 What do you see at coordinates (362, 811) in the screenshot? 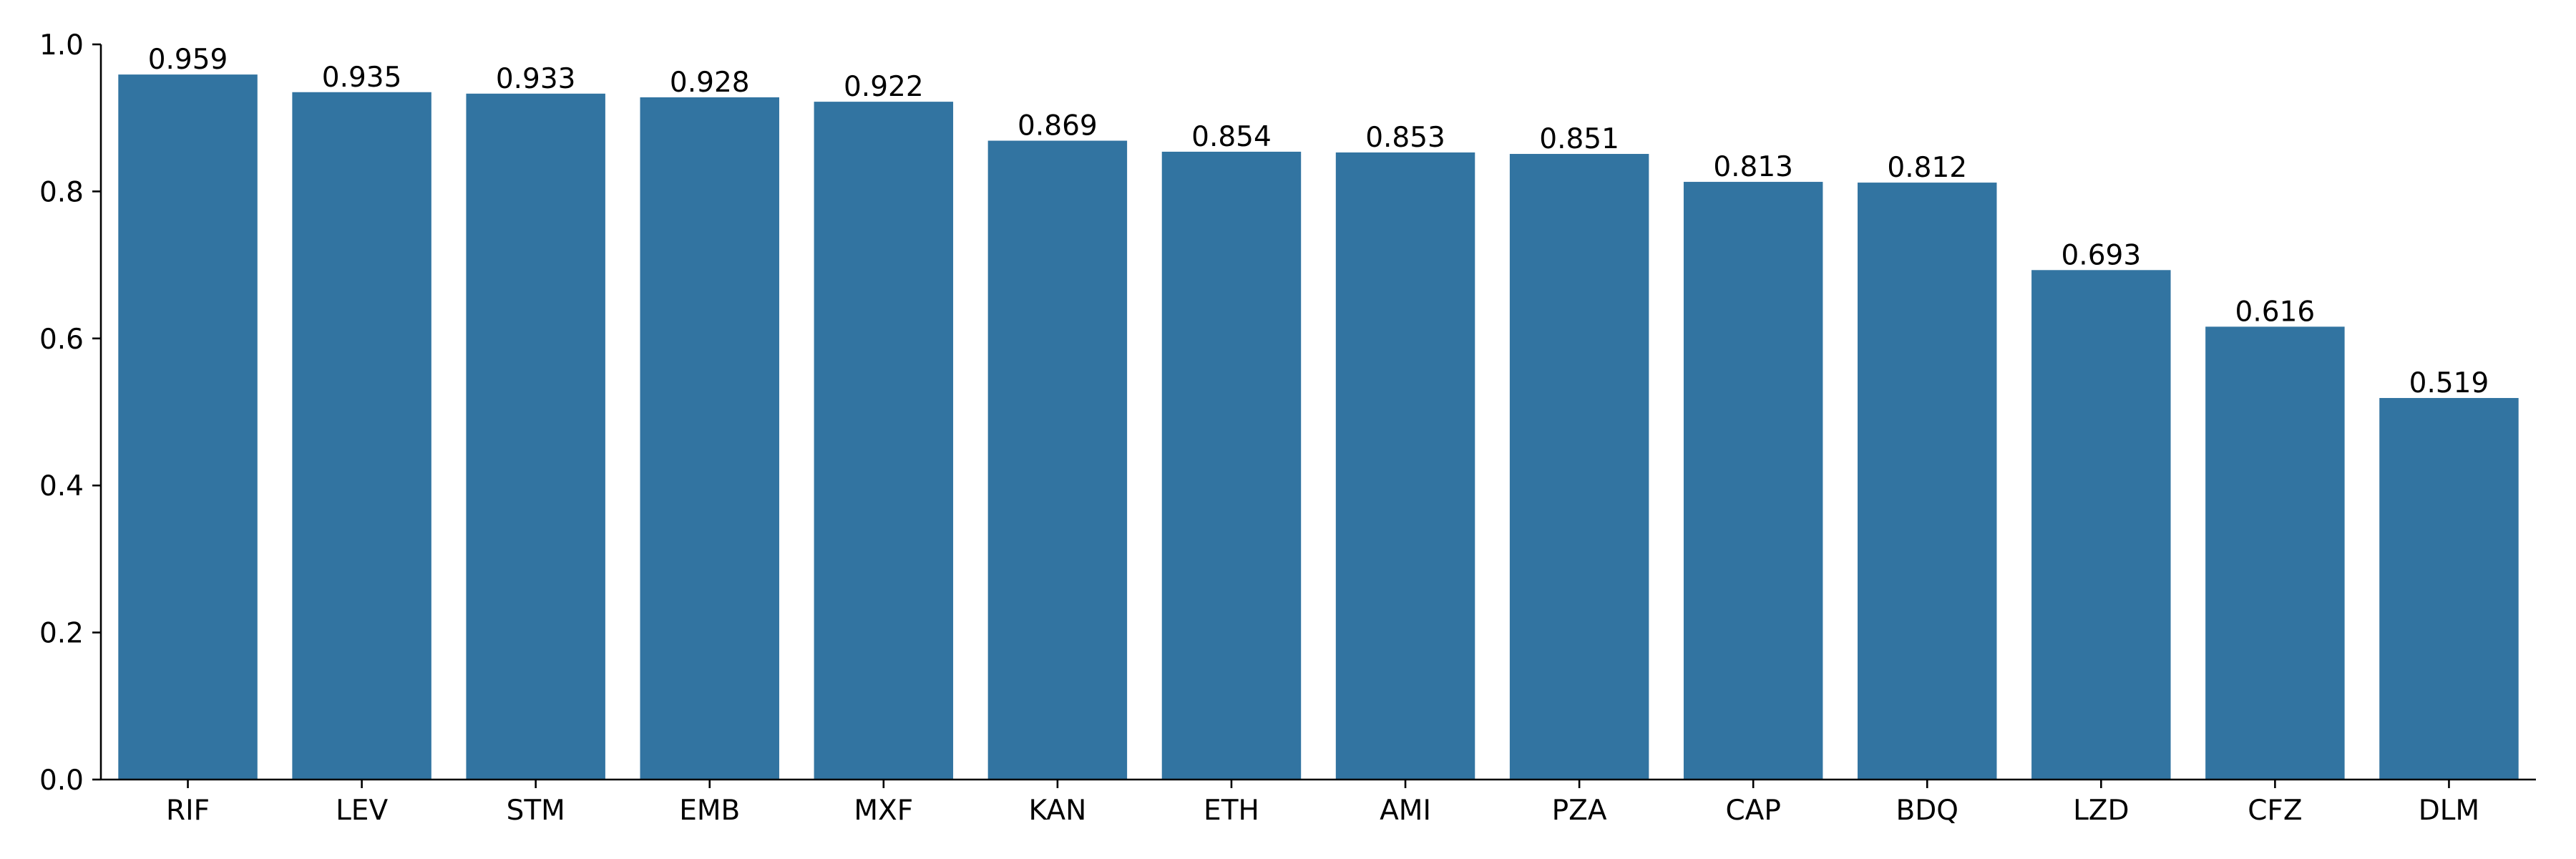
I see `x-tick-label-lev: LEV` at bounding box center [362, 811].